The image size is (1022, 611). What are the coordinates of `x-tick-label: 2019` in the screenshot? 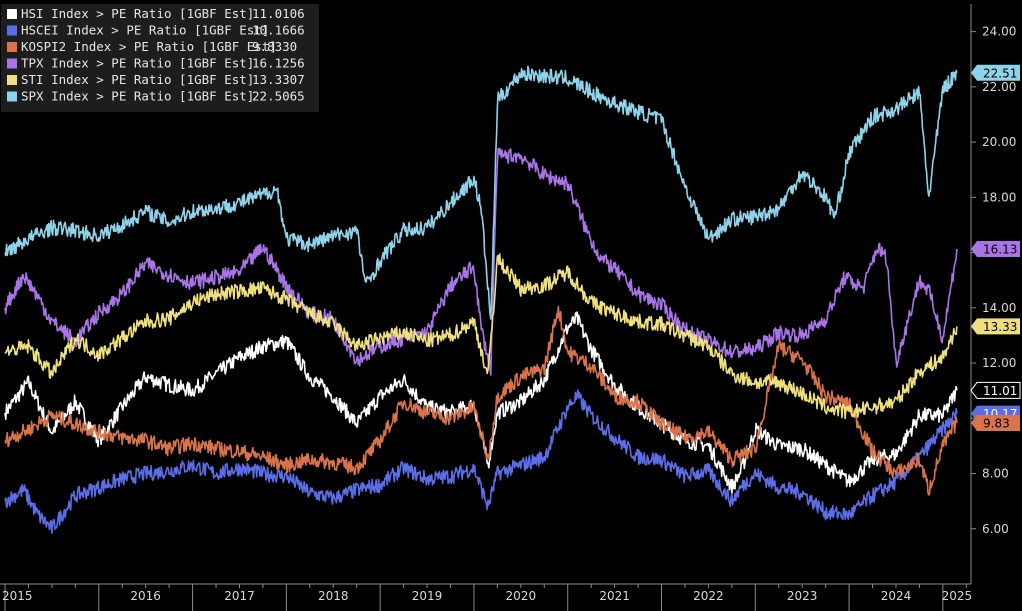 It's located at (427, 596).